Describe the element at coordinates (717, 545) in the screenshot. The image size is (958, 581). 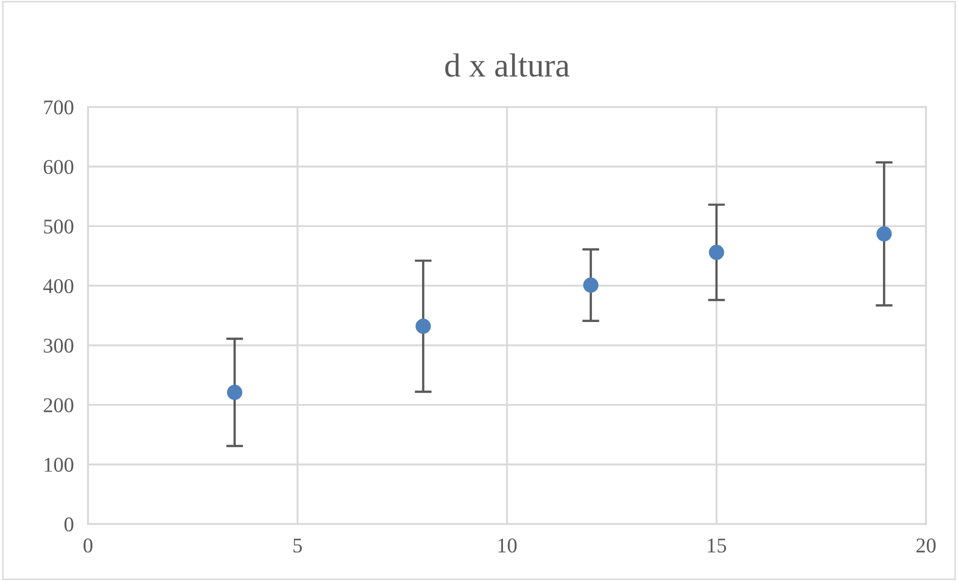
I see `x-tick-label: 15` at that location.